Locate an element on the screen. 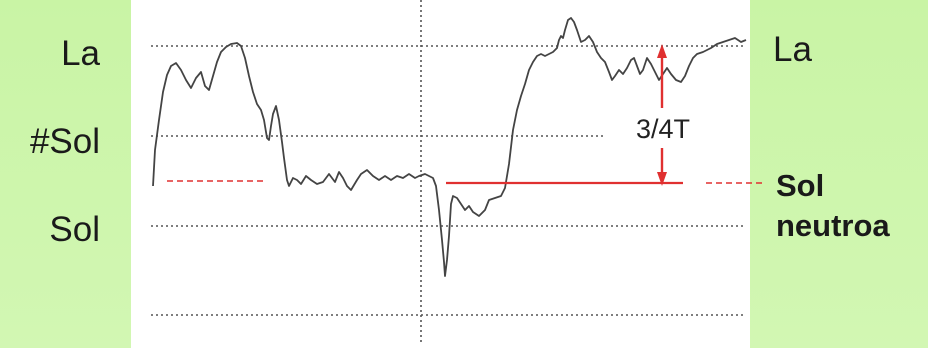 Image resolution: width=928 pixels, height=348 pixels. interval-label-bg is located at coordinates (663, 128).